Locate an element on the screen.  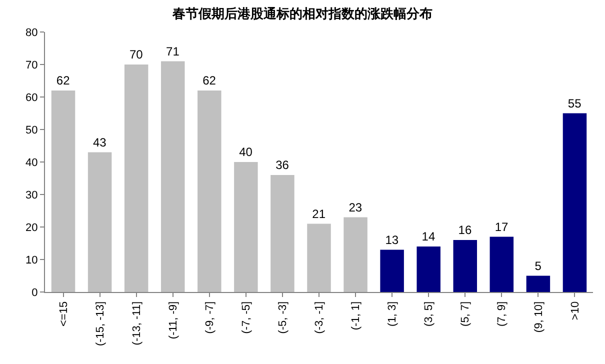
data-label: 71 is located at coordinates (173, 51).